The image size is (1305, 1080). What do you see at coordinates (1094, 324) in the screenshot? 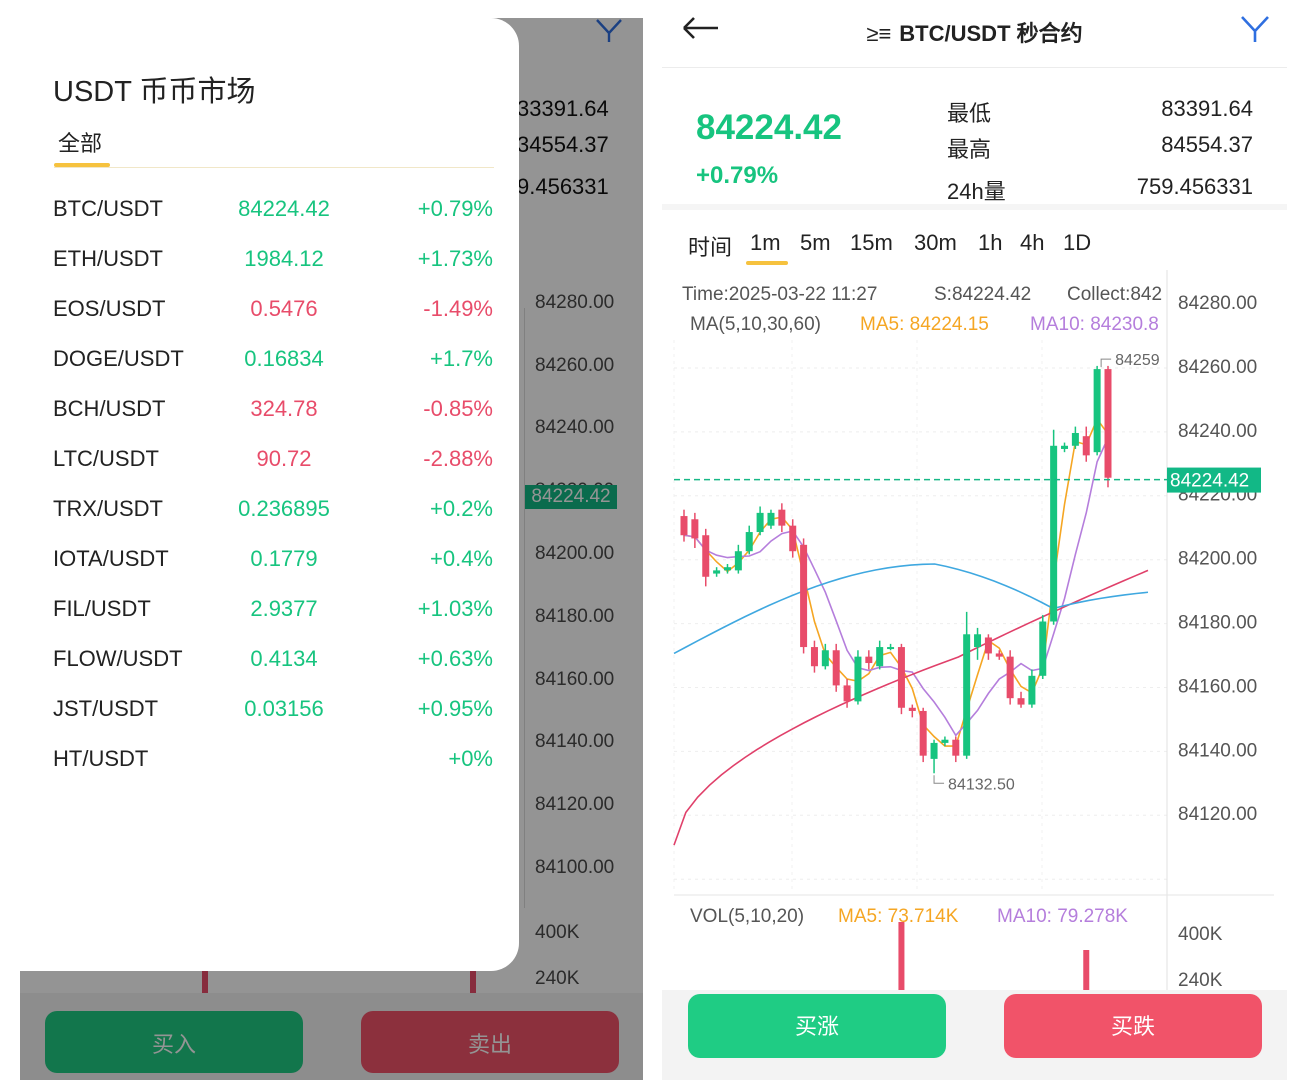
I see `ma10-label: MA10: 84230.8` at bounding box center [1094, 324].